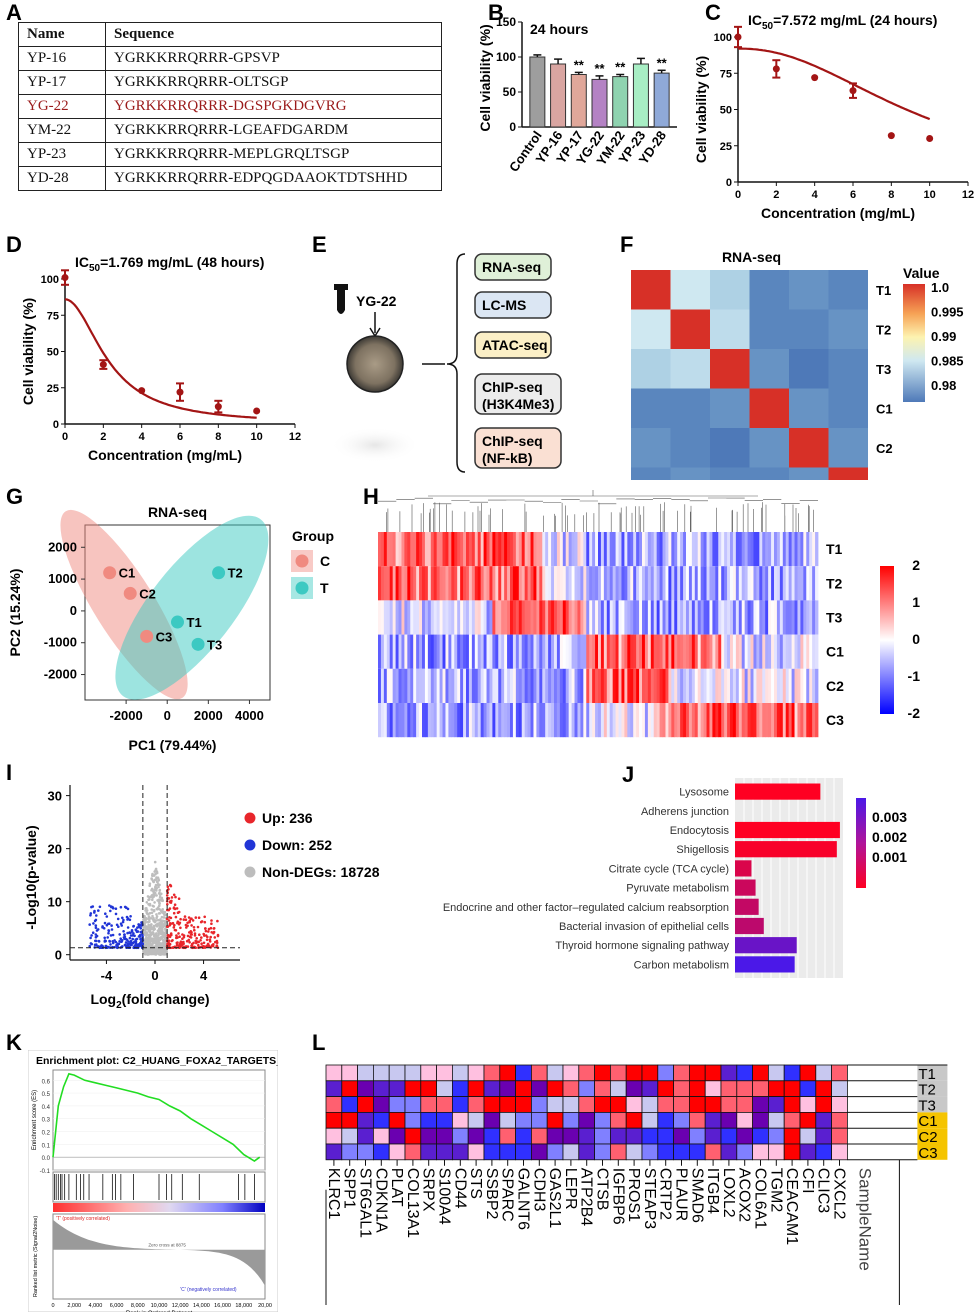  I want to click on method-label: ATAC-seq, so click(515, 345).